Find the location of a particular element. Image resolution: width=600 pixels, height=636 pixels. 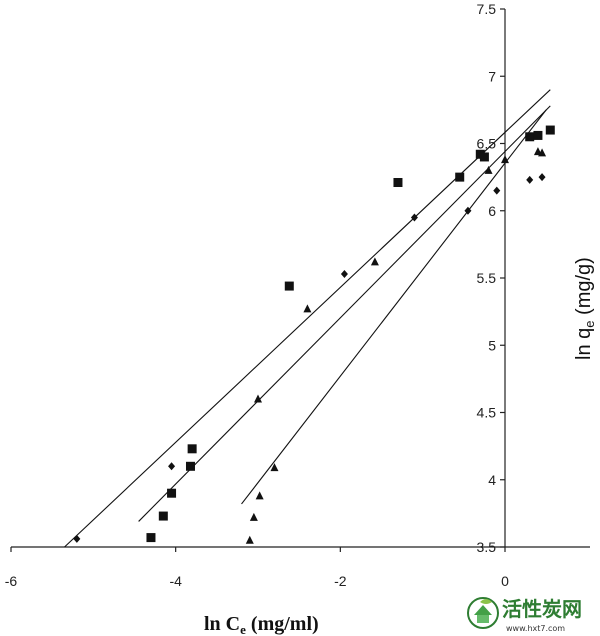

x-tick-label: -4 is located at coordinates (175, 581).